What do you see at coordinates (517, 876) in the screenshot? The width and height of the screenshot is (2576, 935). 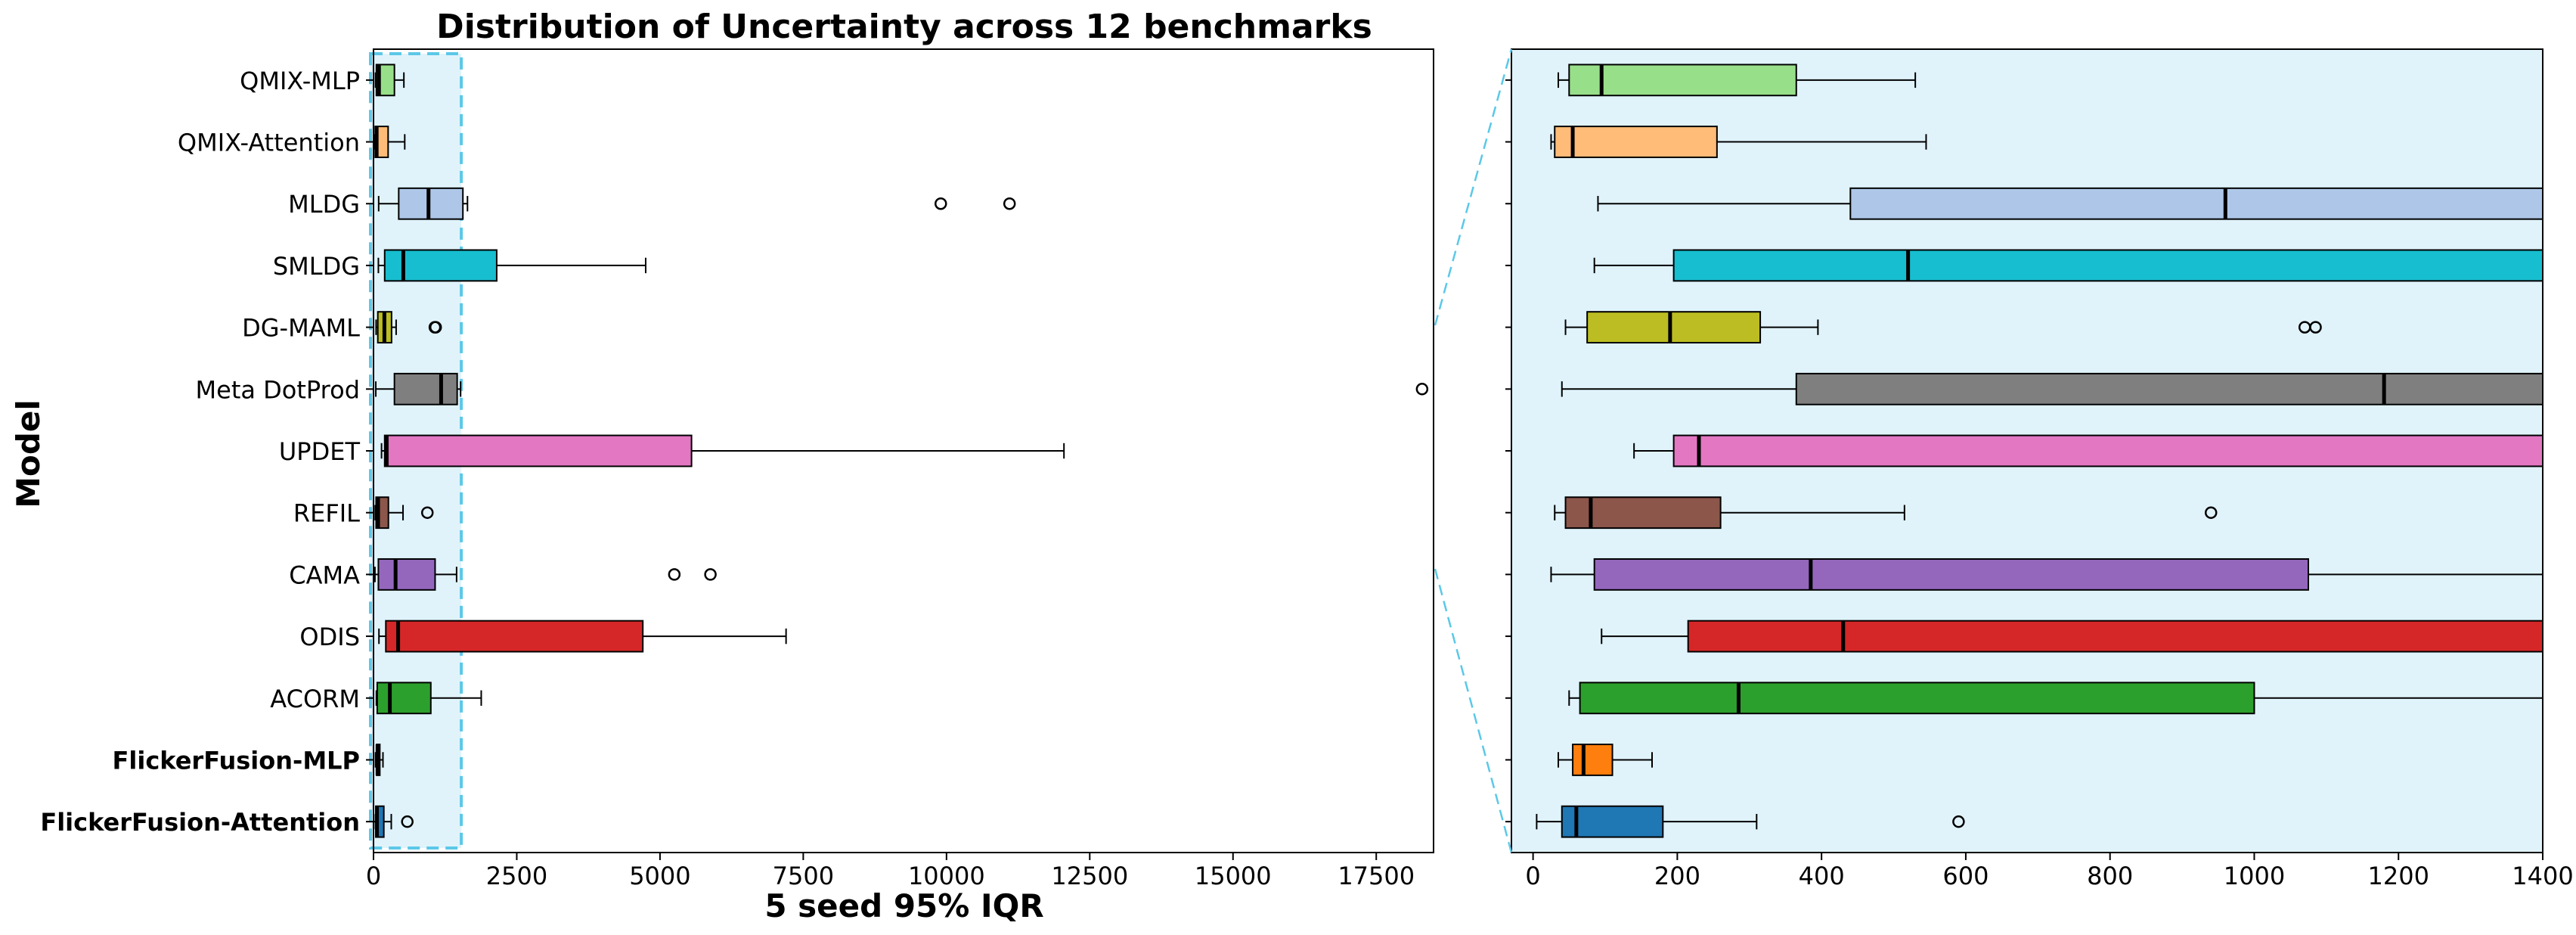 I see `x-tick-label: 2500` at bounding box center [517, 876].